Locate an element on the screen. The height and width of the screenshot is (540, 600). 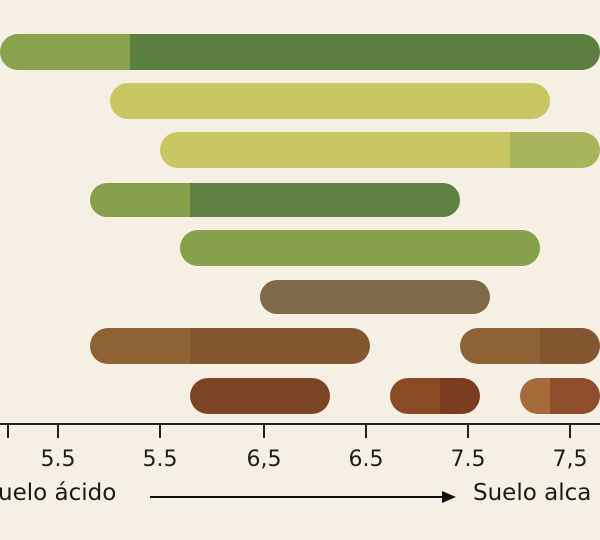
tick-label: 6,5 is located at coordinates (264, 459).